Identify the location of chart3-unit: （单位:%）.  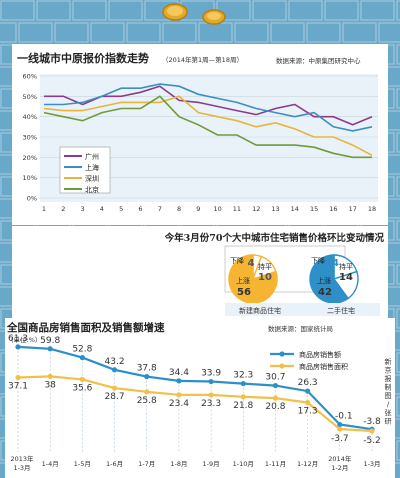
(24, 339).